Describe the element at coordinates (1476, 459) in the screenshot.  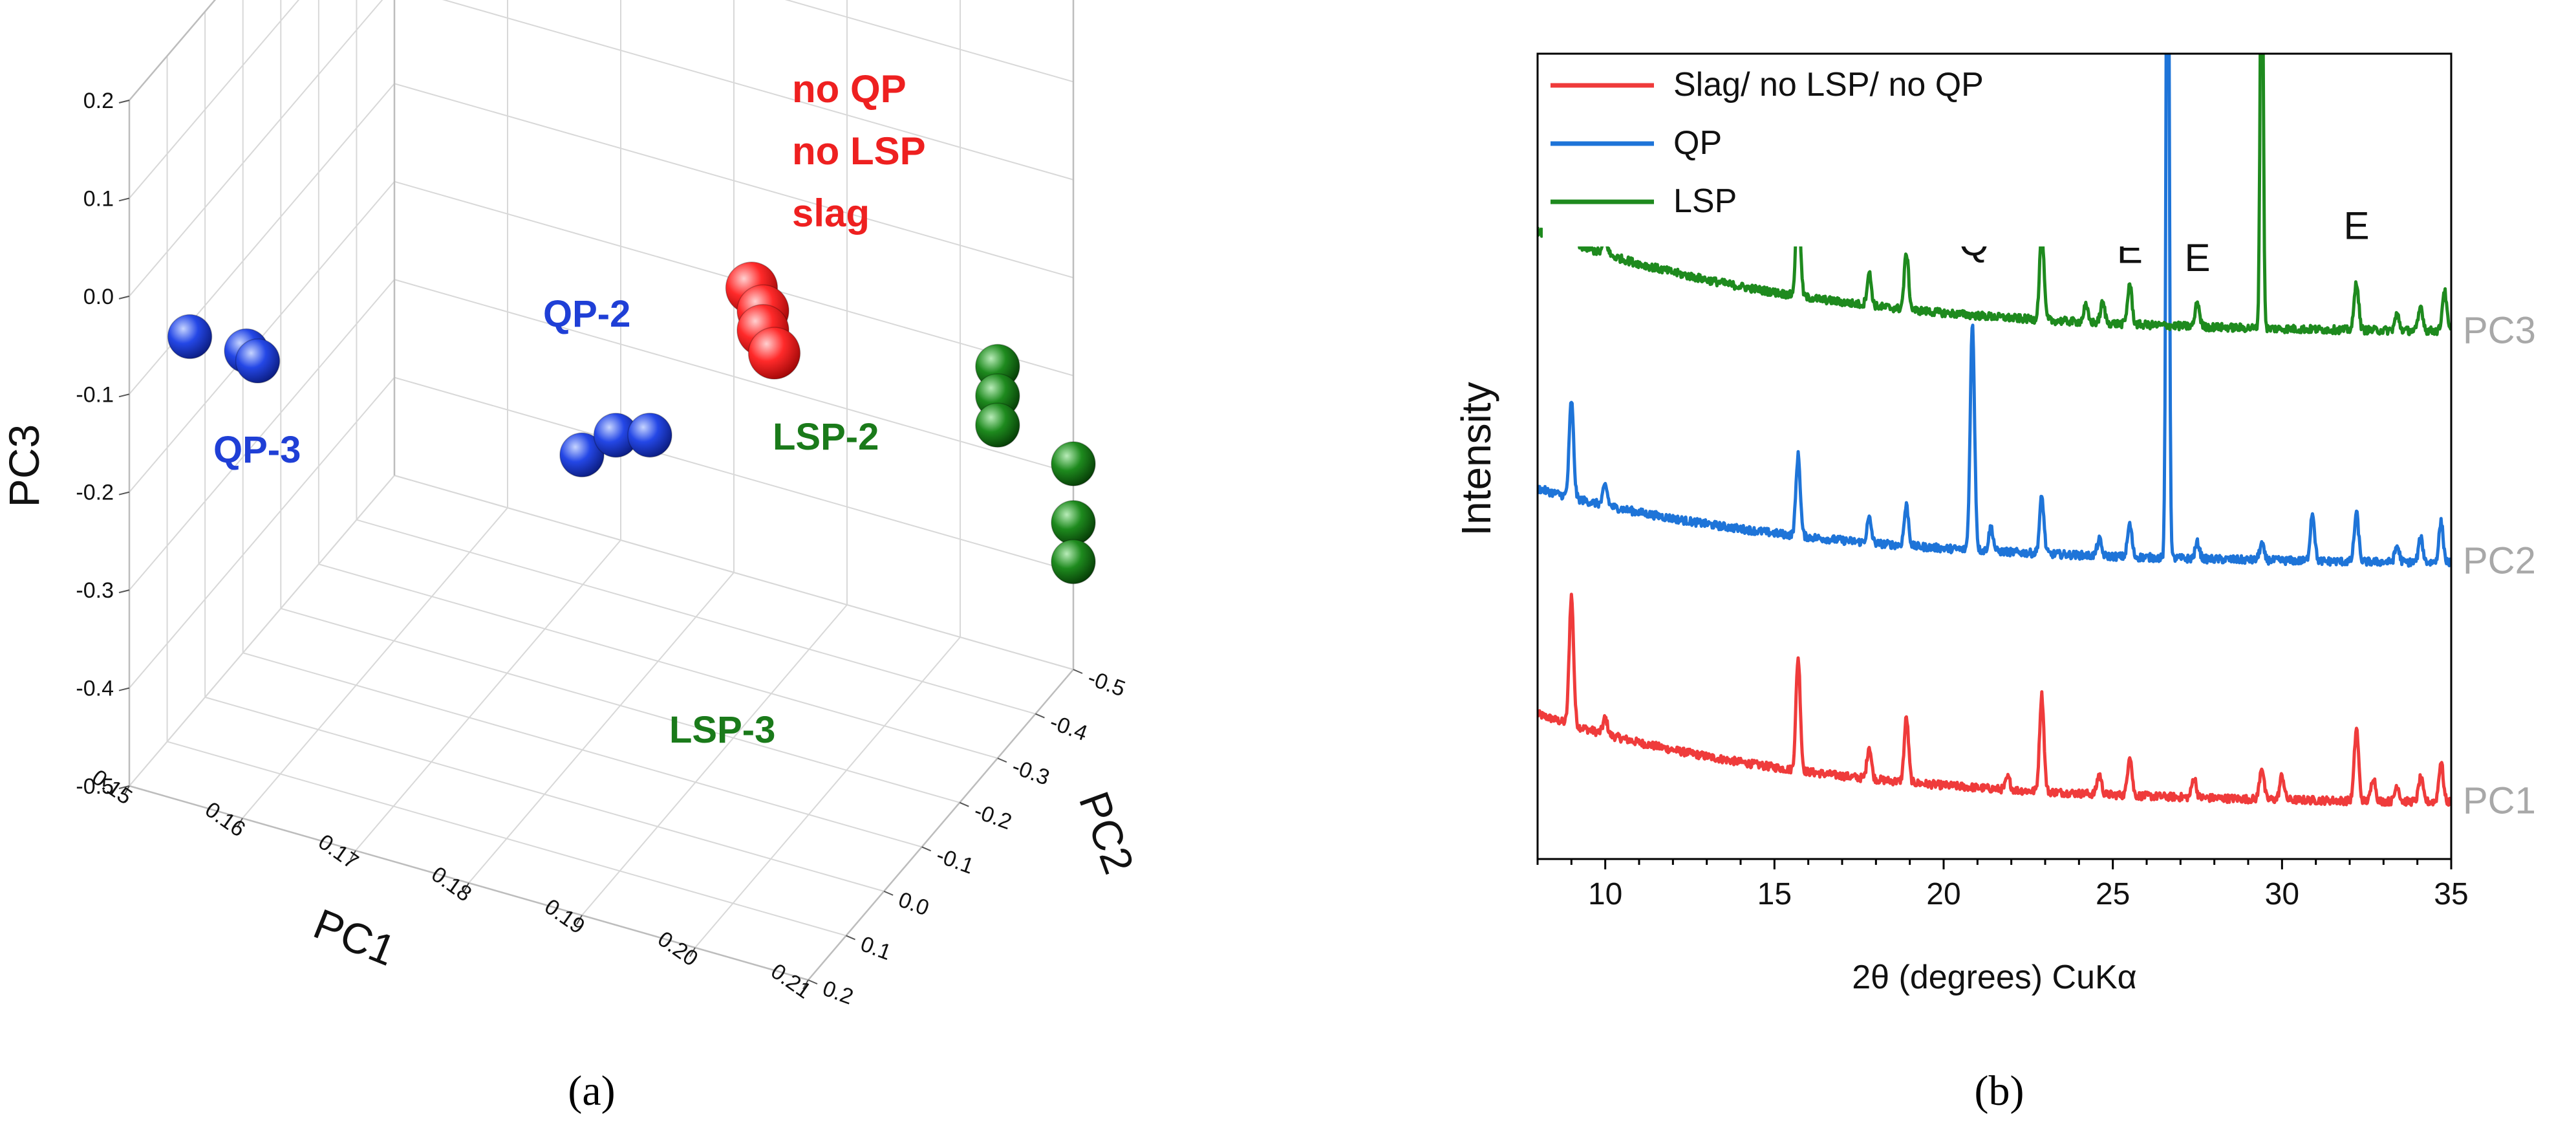
I see `y-axis-title: Intensity` at that location.